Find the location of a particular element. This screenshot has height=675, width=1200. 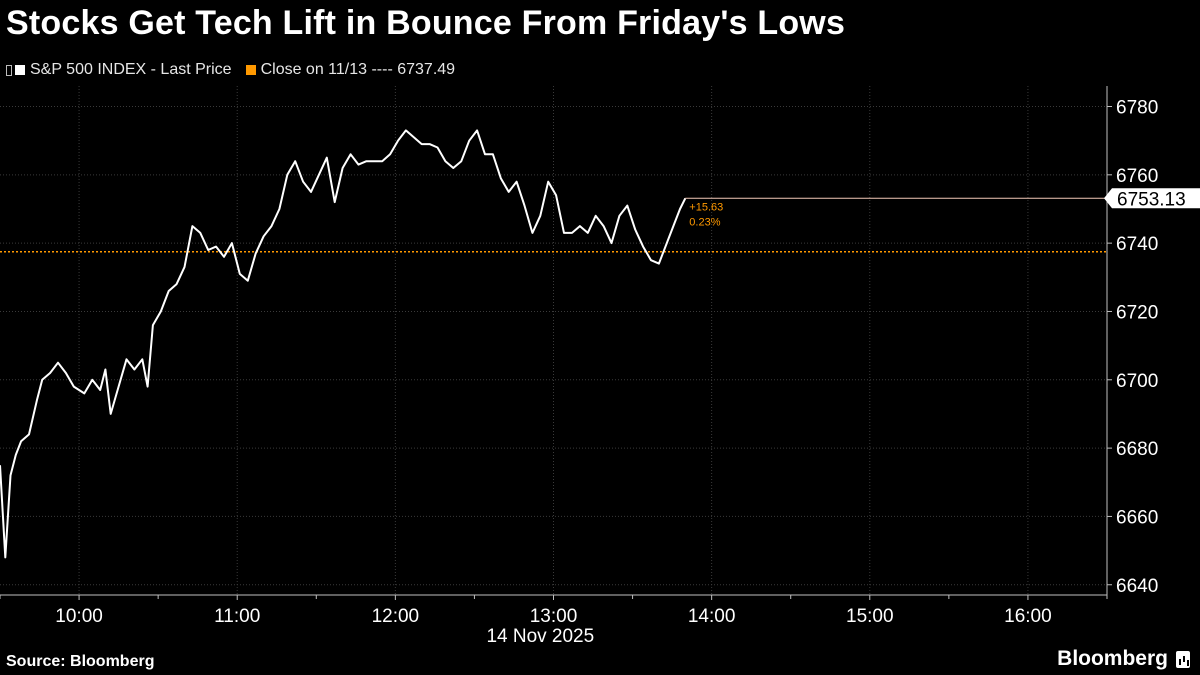

legend-toggle-icon is located at coordinates (9, 70).